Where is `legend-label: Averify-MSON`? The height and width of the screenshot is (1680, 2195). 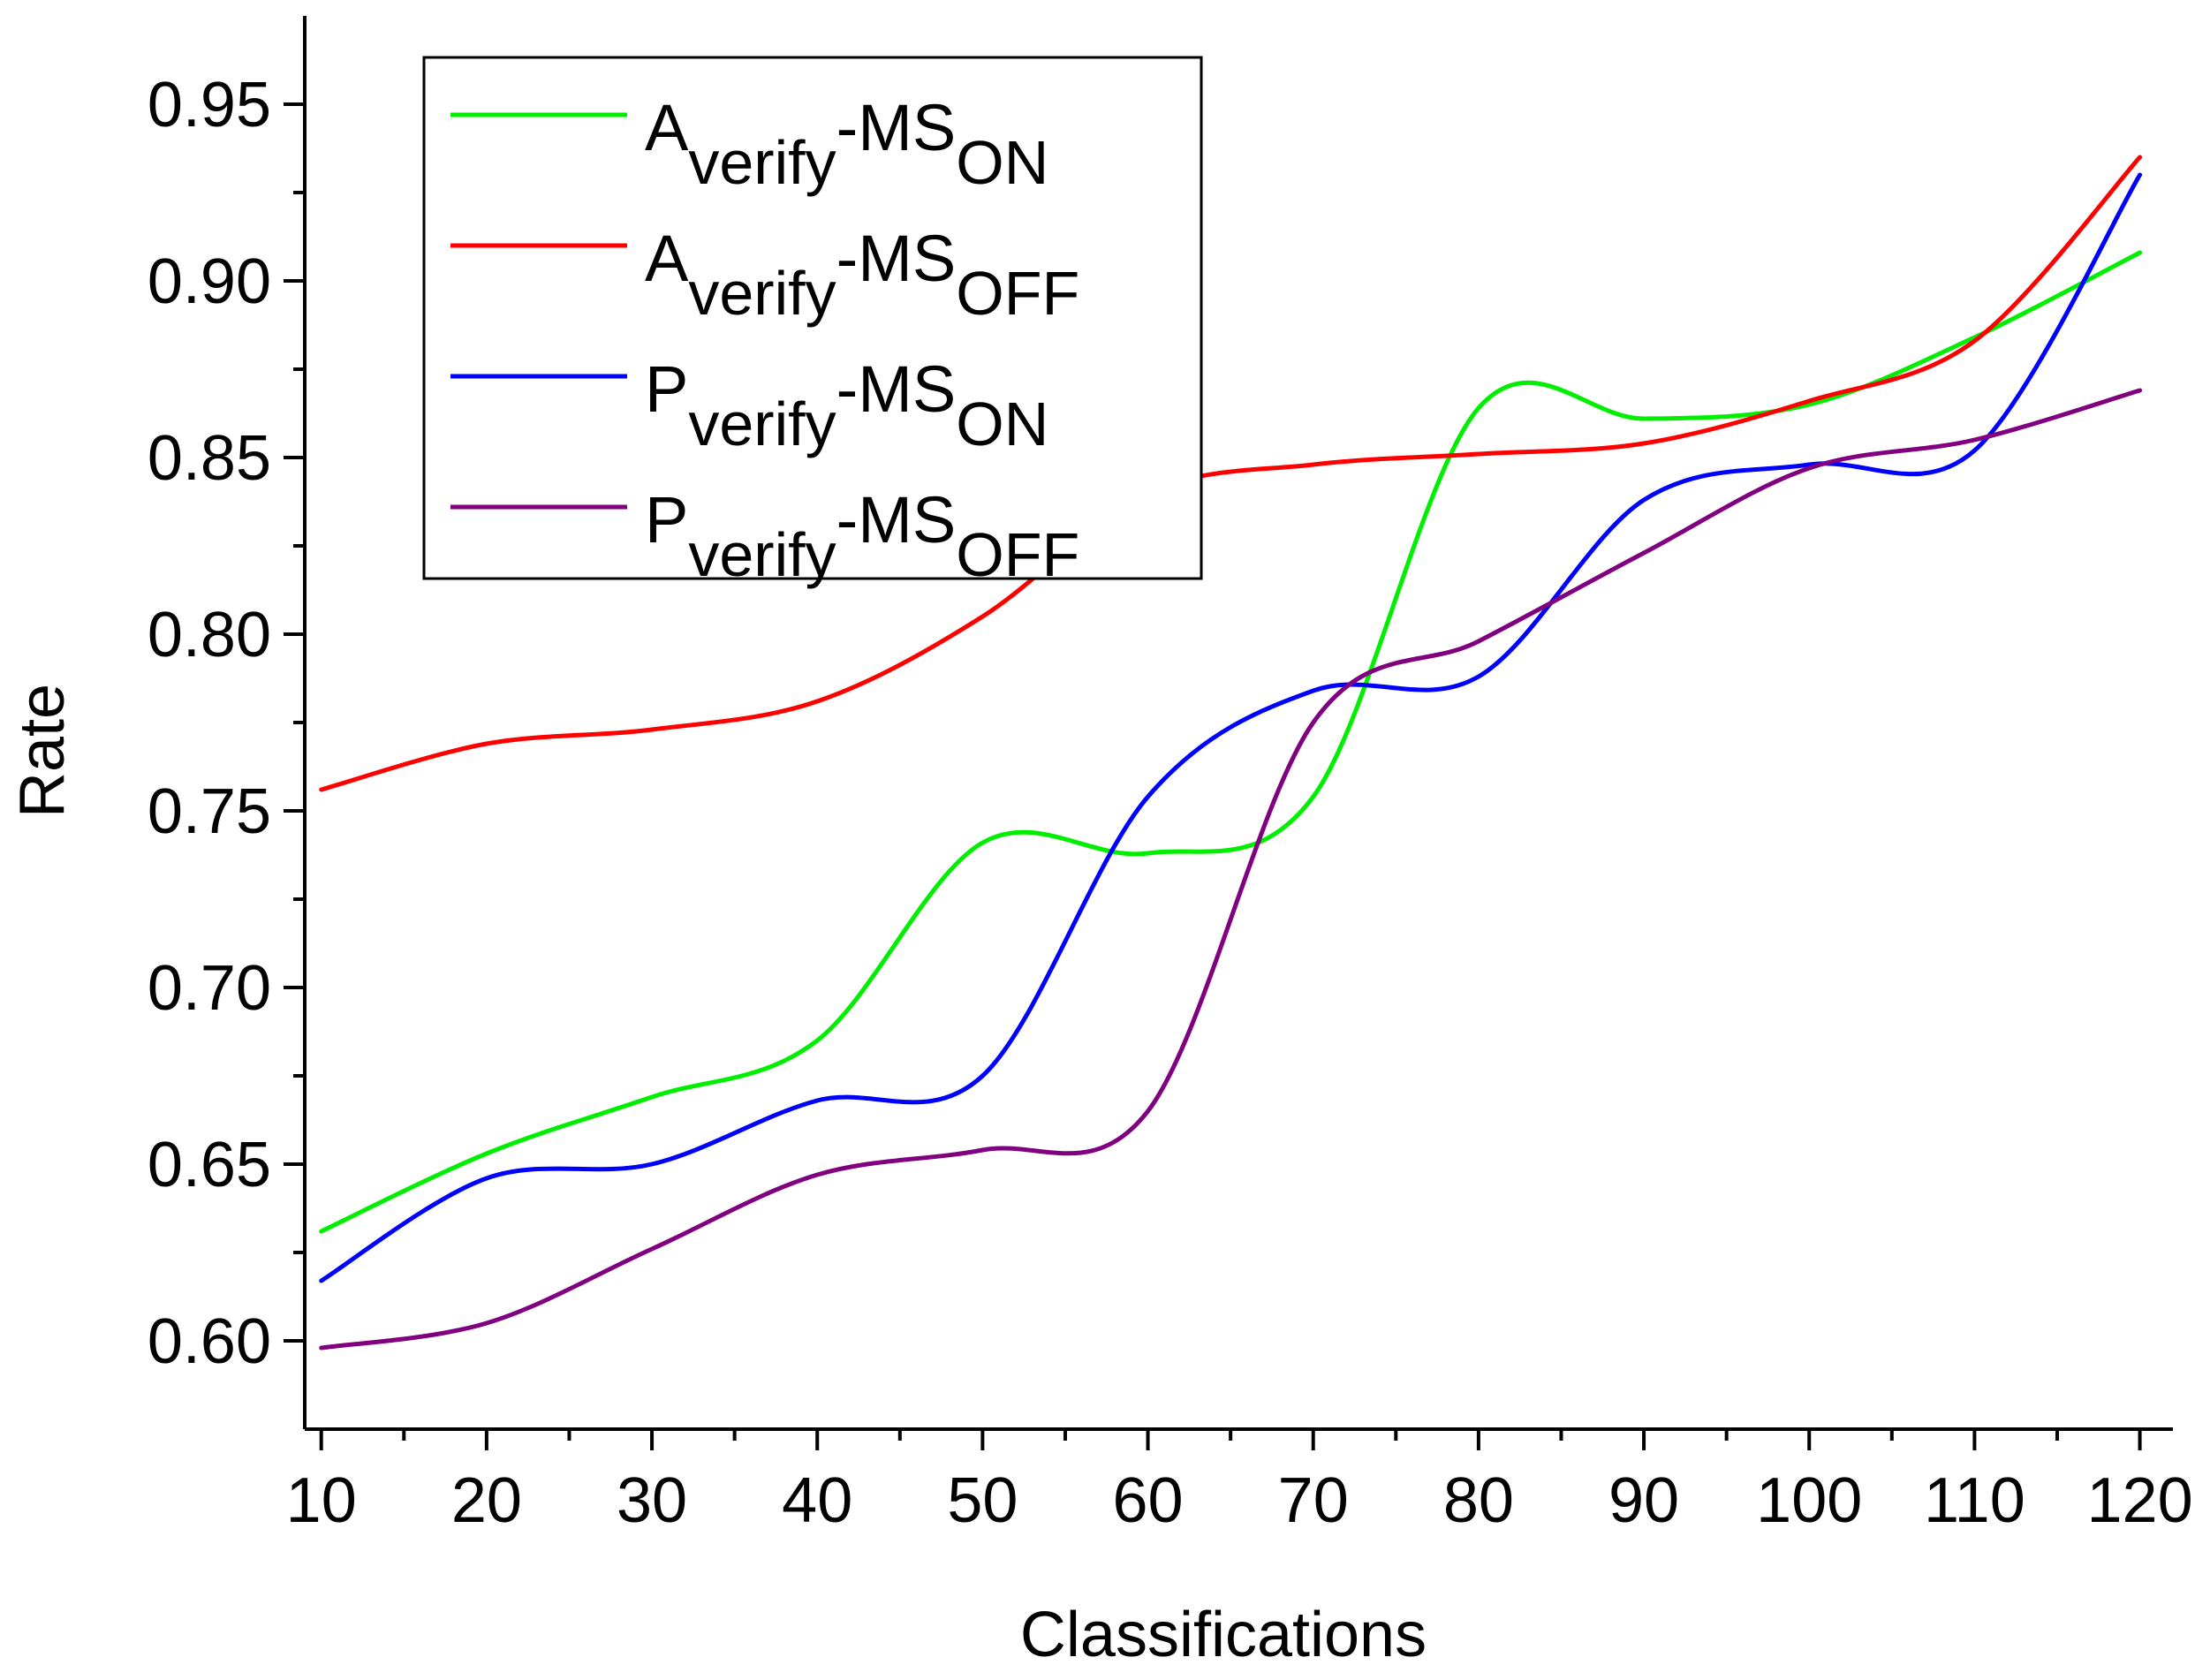 legend-label: Averify-MSON is located at coordinates (847, 144).